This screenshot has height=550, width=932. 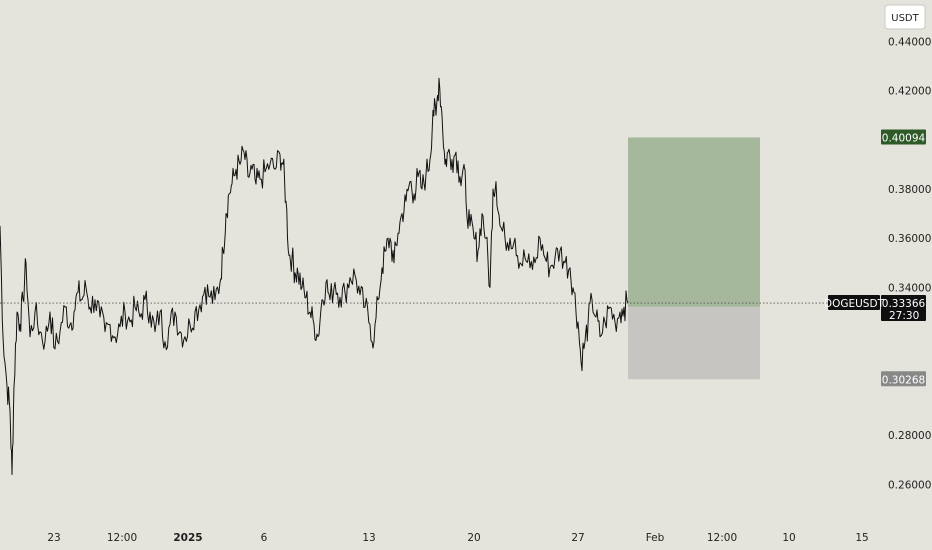 What do you see at coordinates (909, 436) in the screenshot?
I see `price-tick-label: 0.28000` at bounding box center [909, 436].